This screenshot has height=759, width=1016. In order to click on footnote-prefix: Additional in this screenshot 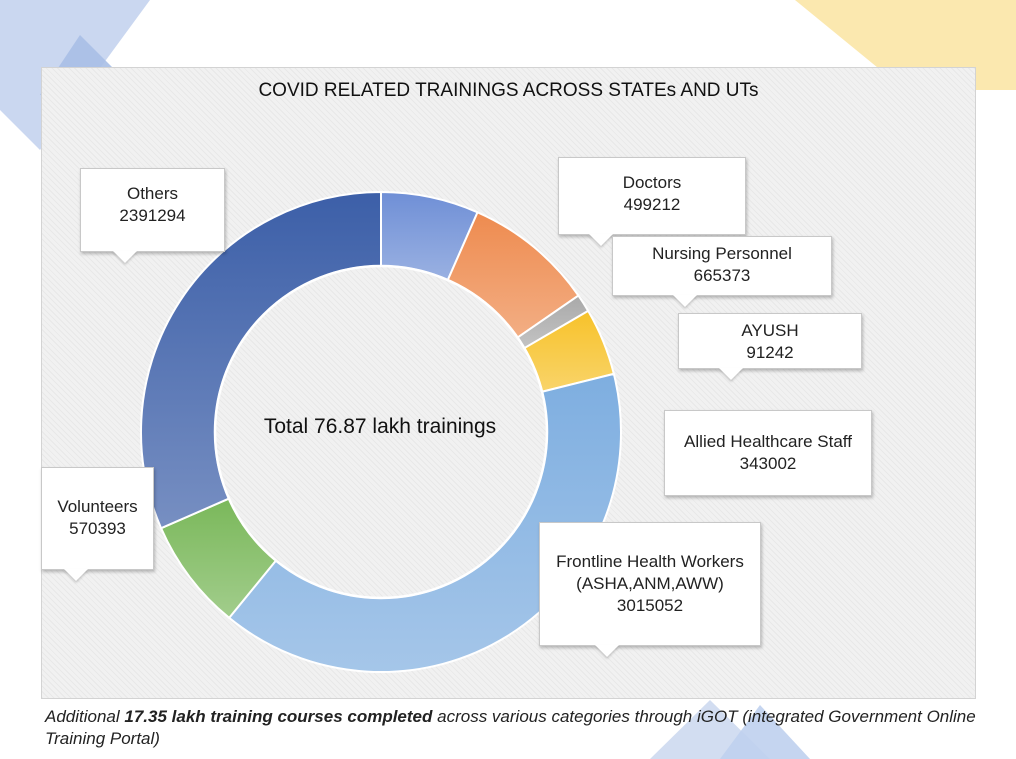, I will do `click(85, 716)`.